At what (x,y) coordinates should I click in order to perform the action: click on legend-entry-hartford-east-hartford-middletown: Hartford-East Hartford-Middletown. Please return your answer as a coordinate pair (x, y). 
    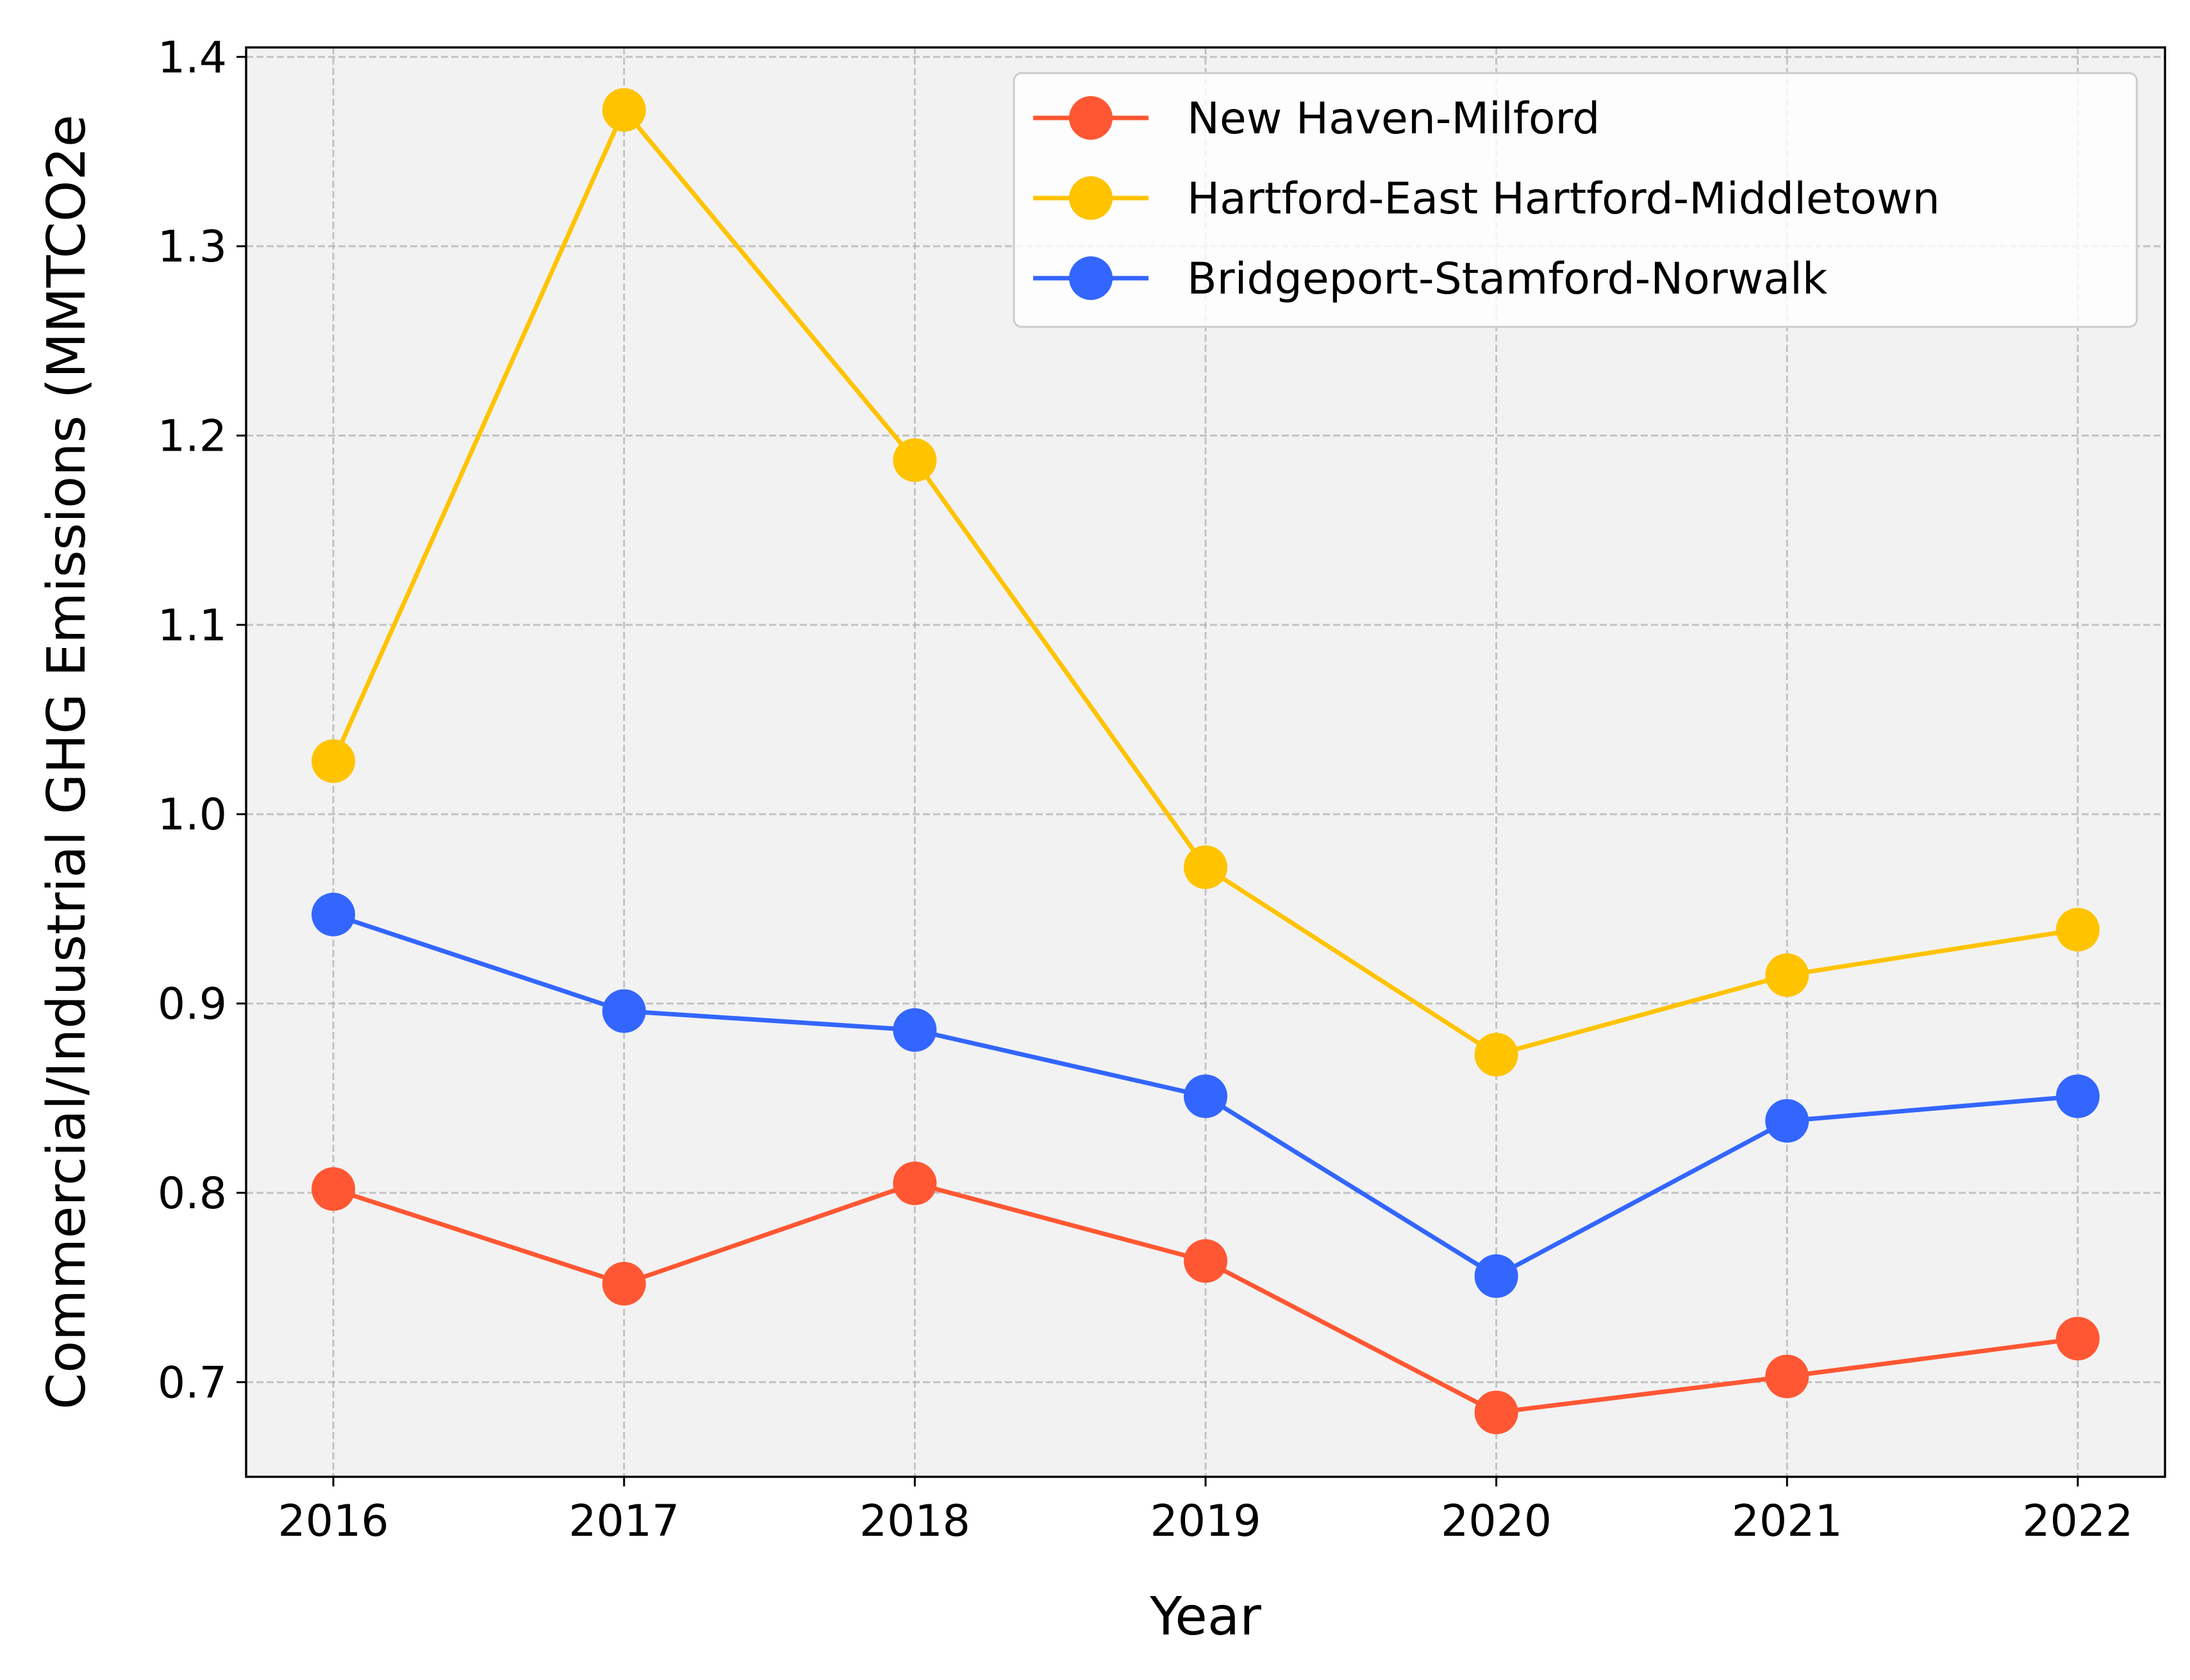
    Looking at the image, I should click on (1486, 199).